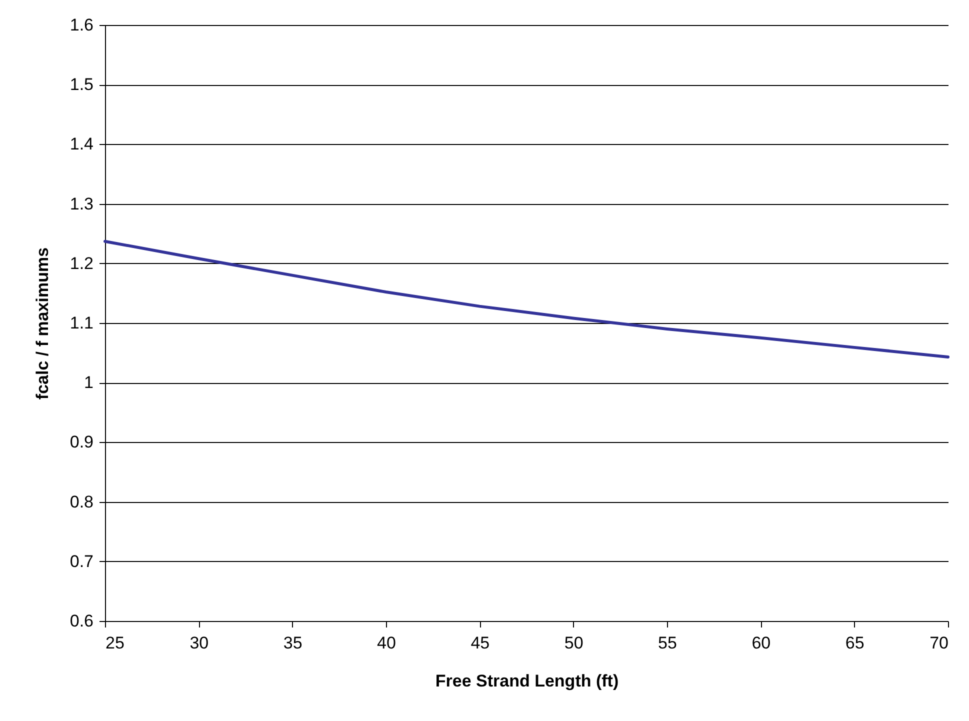 The width and height of the screenshot is (969, 721). What do you see at coordinates (82, 621) in the screenshot?
I see `y-tick-label: 0.6` at bounding box center [82, 621].